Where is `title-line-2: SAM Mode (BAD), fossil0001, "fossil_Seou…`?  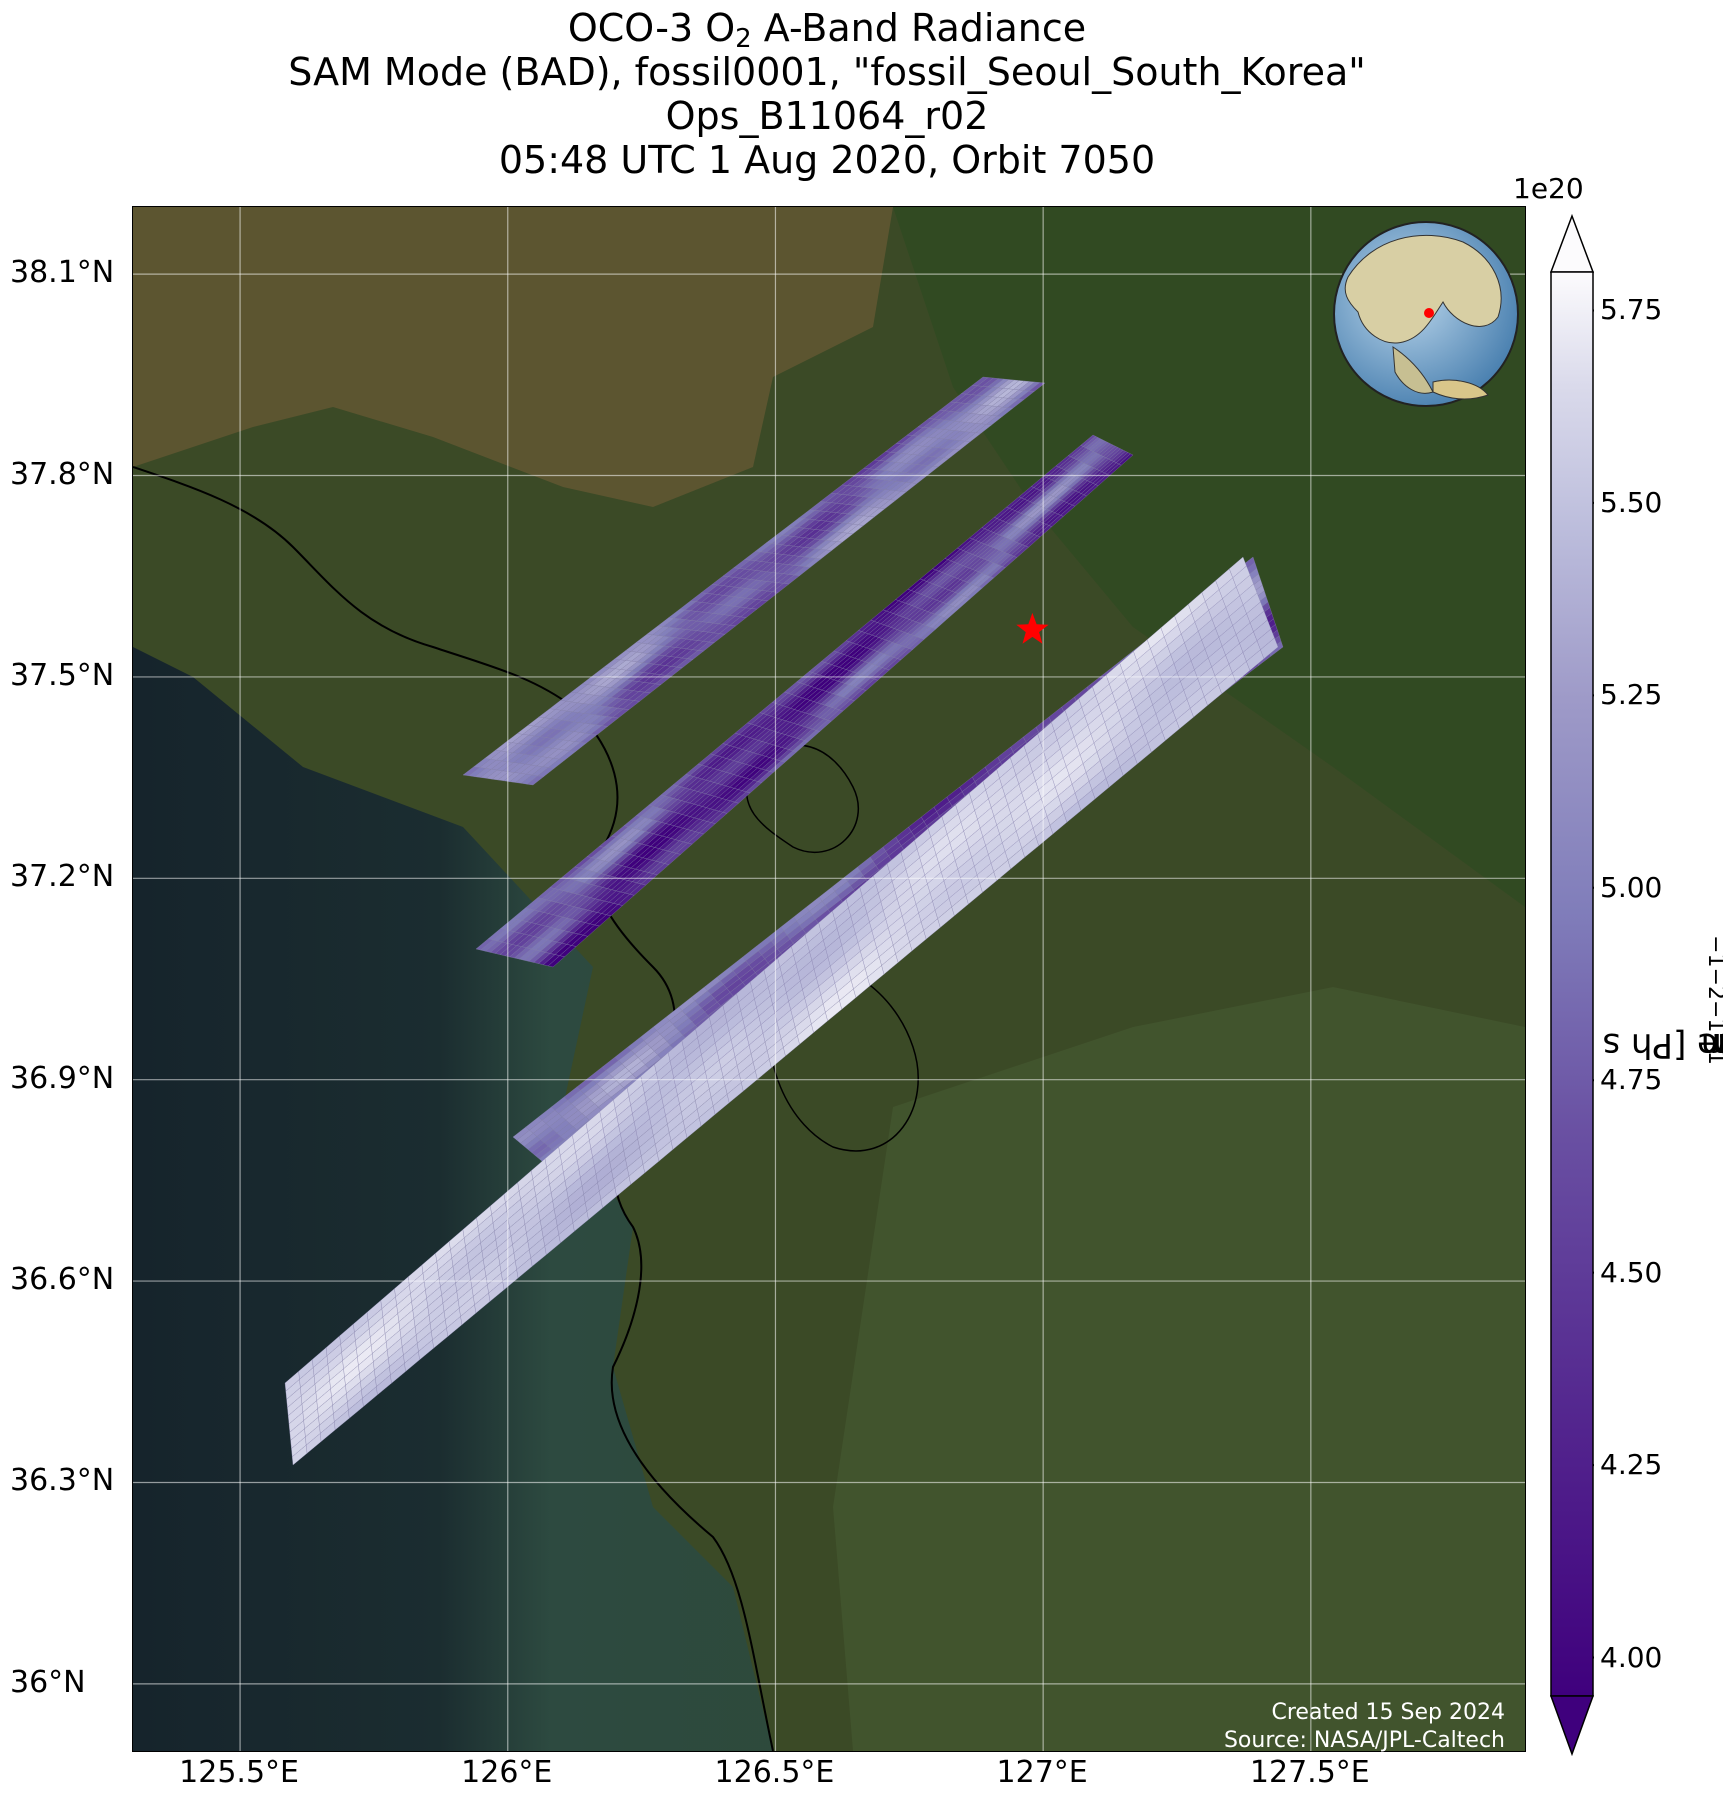 title-line-2: SAM Mode (BAD), fossil0001, "fossil_Seou… is located at coordinates (827, 72).